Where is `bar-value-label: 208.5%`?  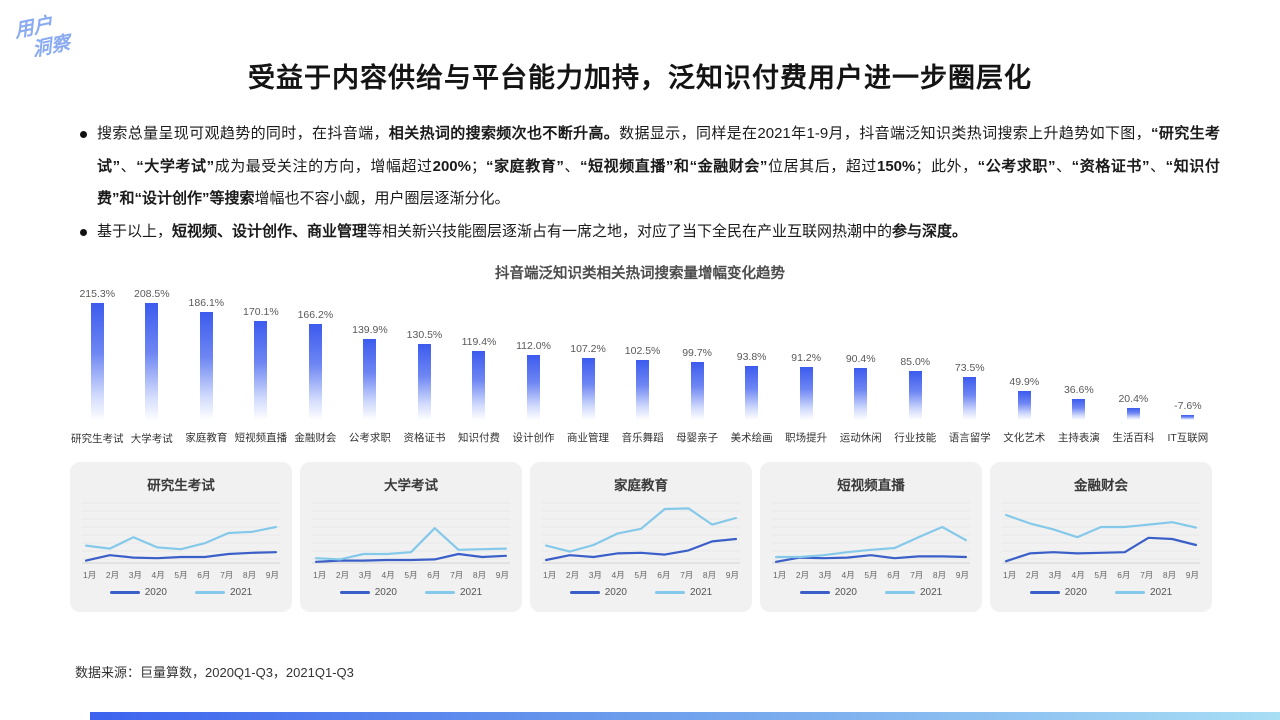 bar-value-label: 208.5% is located at coordinates (151, 294).